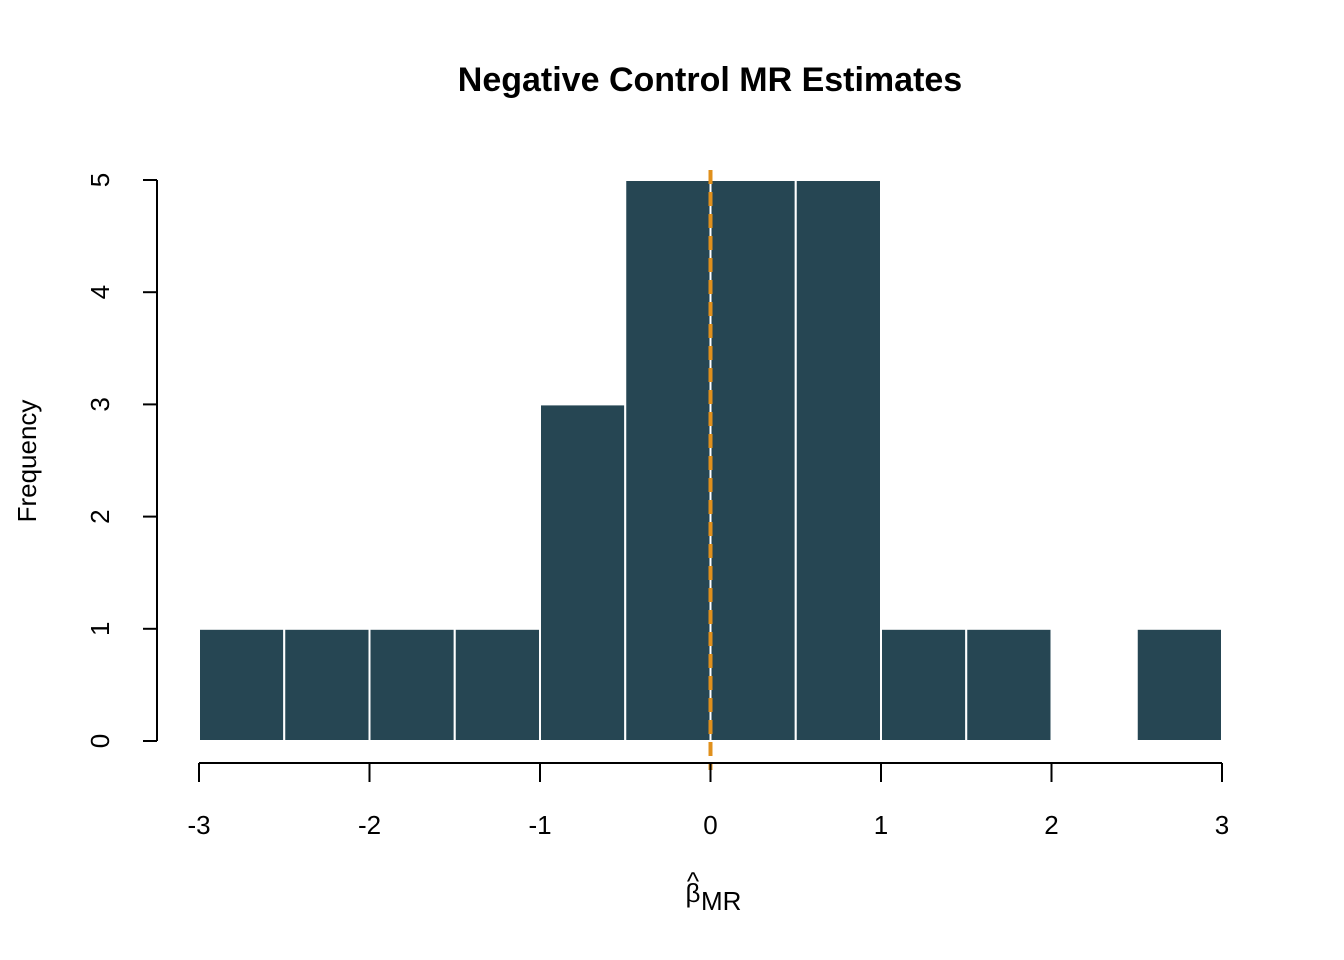  Describe the element at coordinates (100, 404) in the screenshot. I see `y-tick-label: 3` at that location.